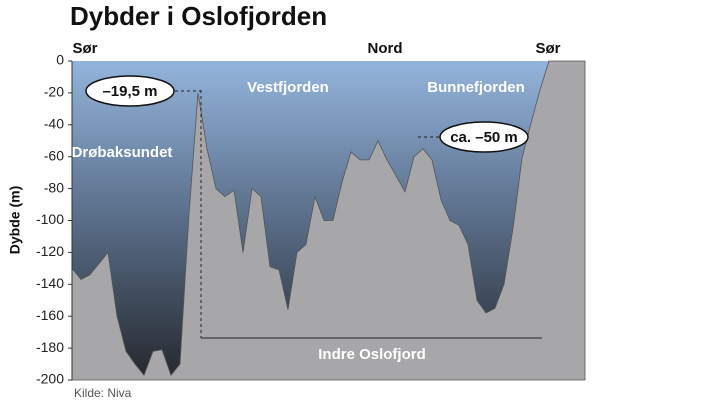  What do you see at coordinates (50, 251) in the screenshot?
I see `y-tick-label: -120` at bounding box center [50, 251].